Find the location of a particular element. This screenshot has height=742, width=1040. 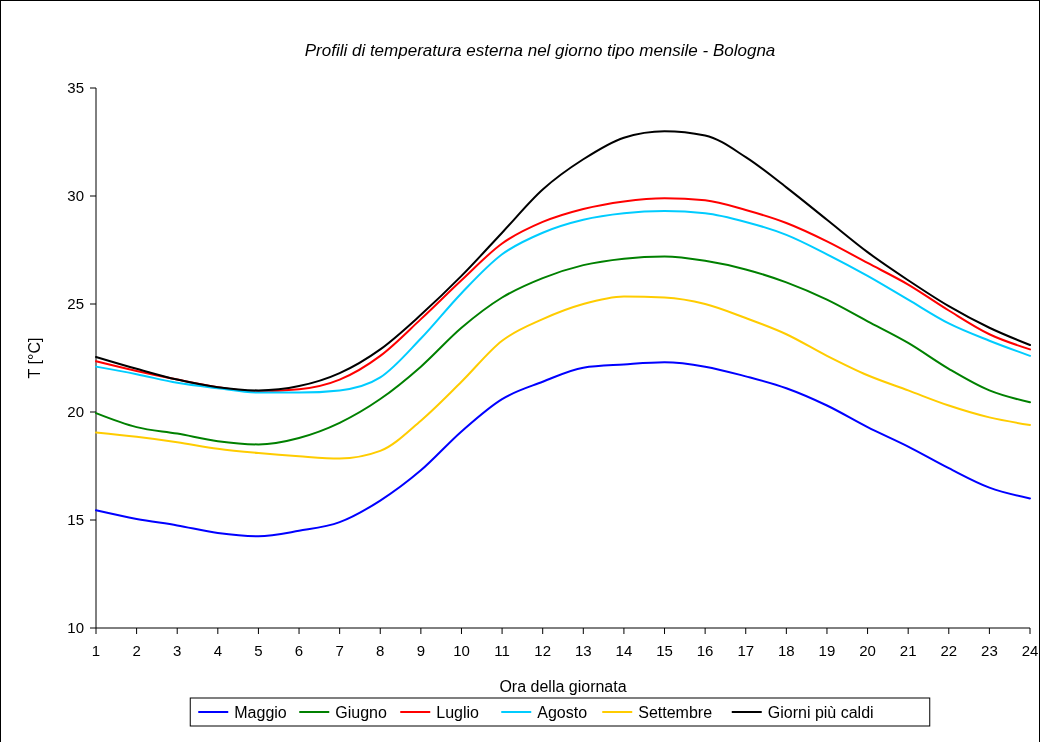

x-tick-label: 6 is located at coordinates (299, 650).